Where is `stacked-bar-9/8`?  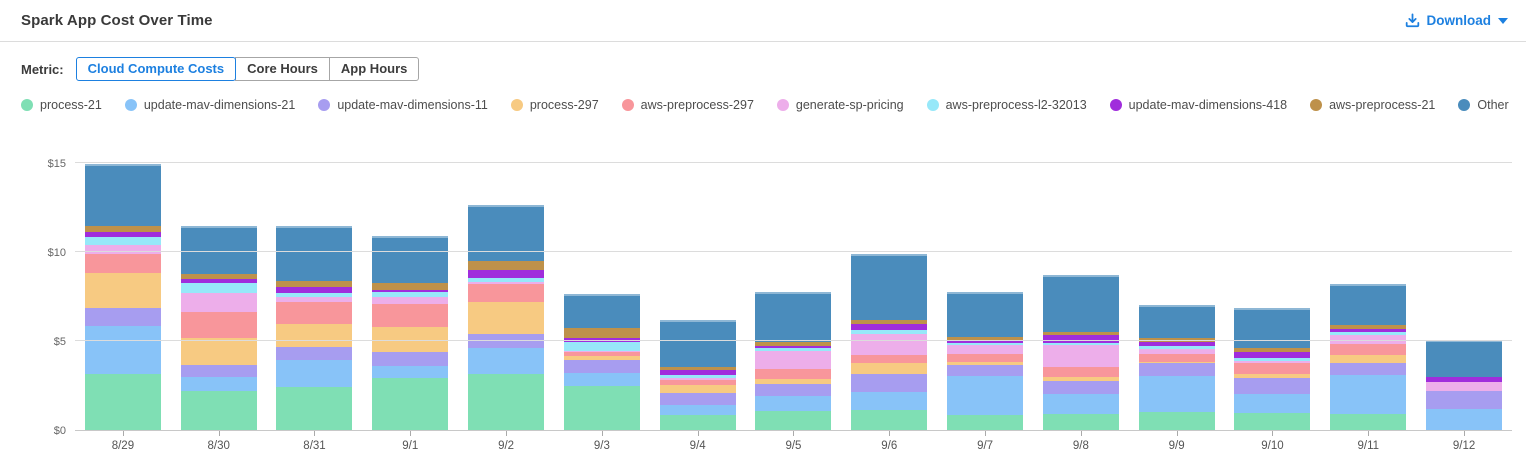 stacked-bar-9/8 is located at coordinates (1080, 352).